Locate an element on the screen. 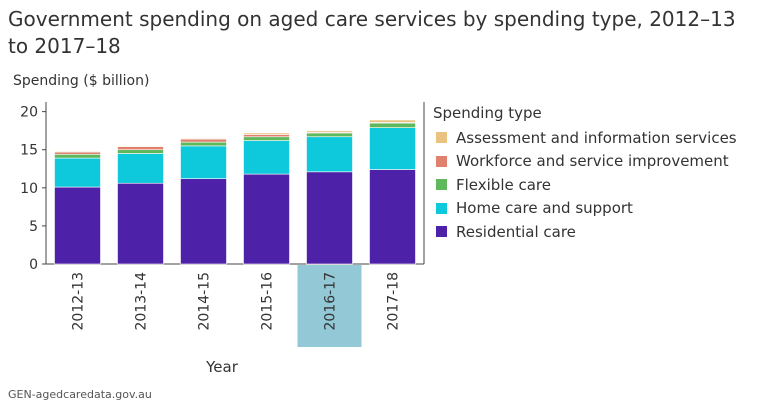 The image size is (759, 410). y-tick-label: 10 is located at coordinates (29, 189).